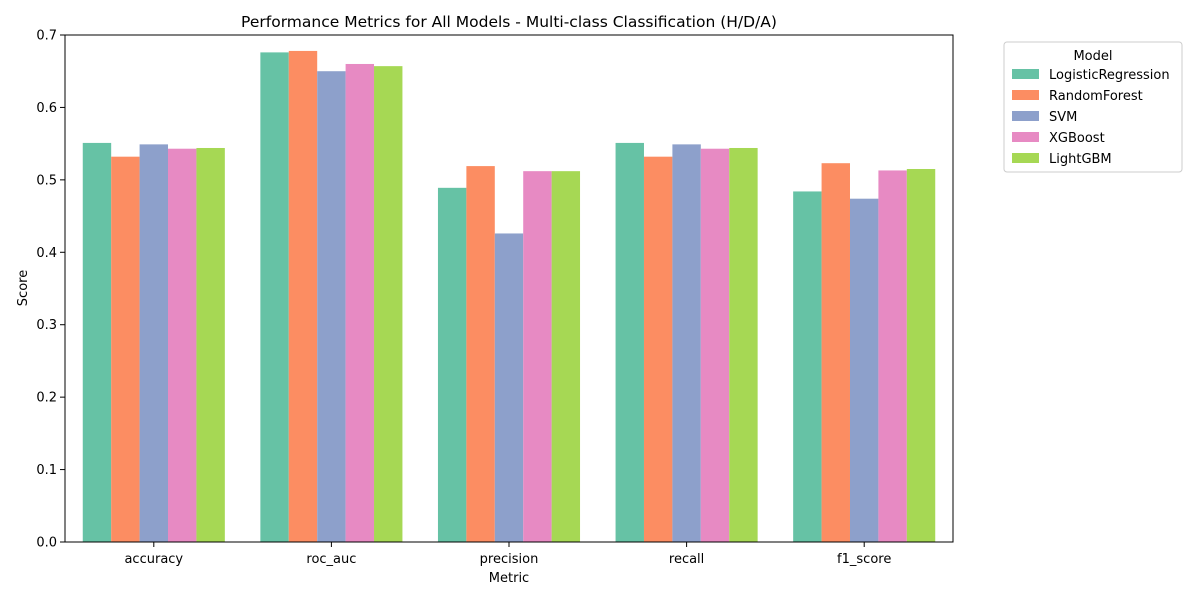  What do you see at coordinates (1025, 74) in the screenshot?
I see `legend-swatch-LogisticRegression` at bounding box center [1025, 74].